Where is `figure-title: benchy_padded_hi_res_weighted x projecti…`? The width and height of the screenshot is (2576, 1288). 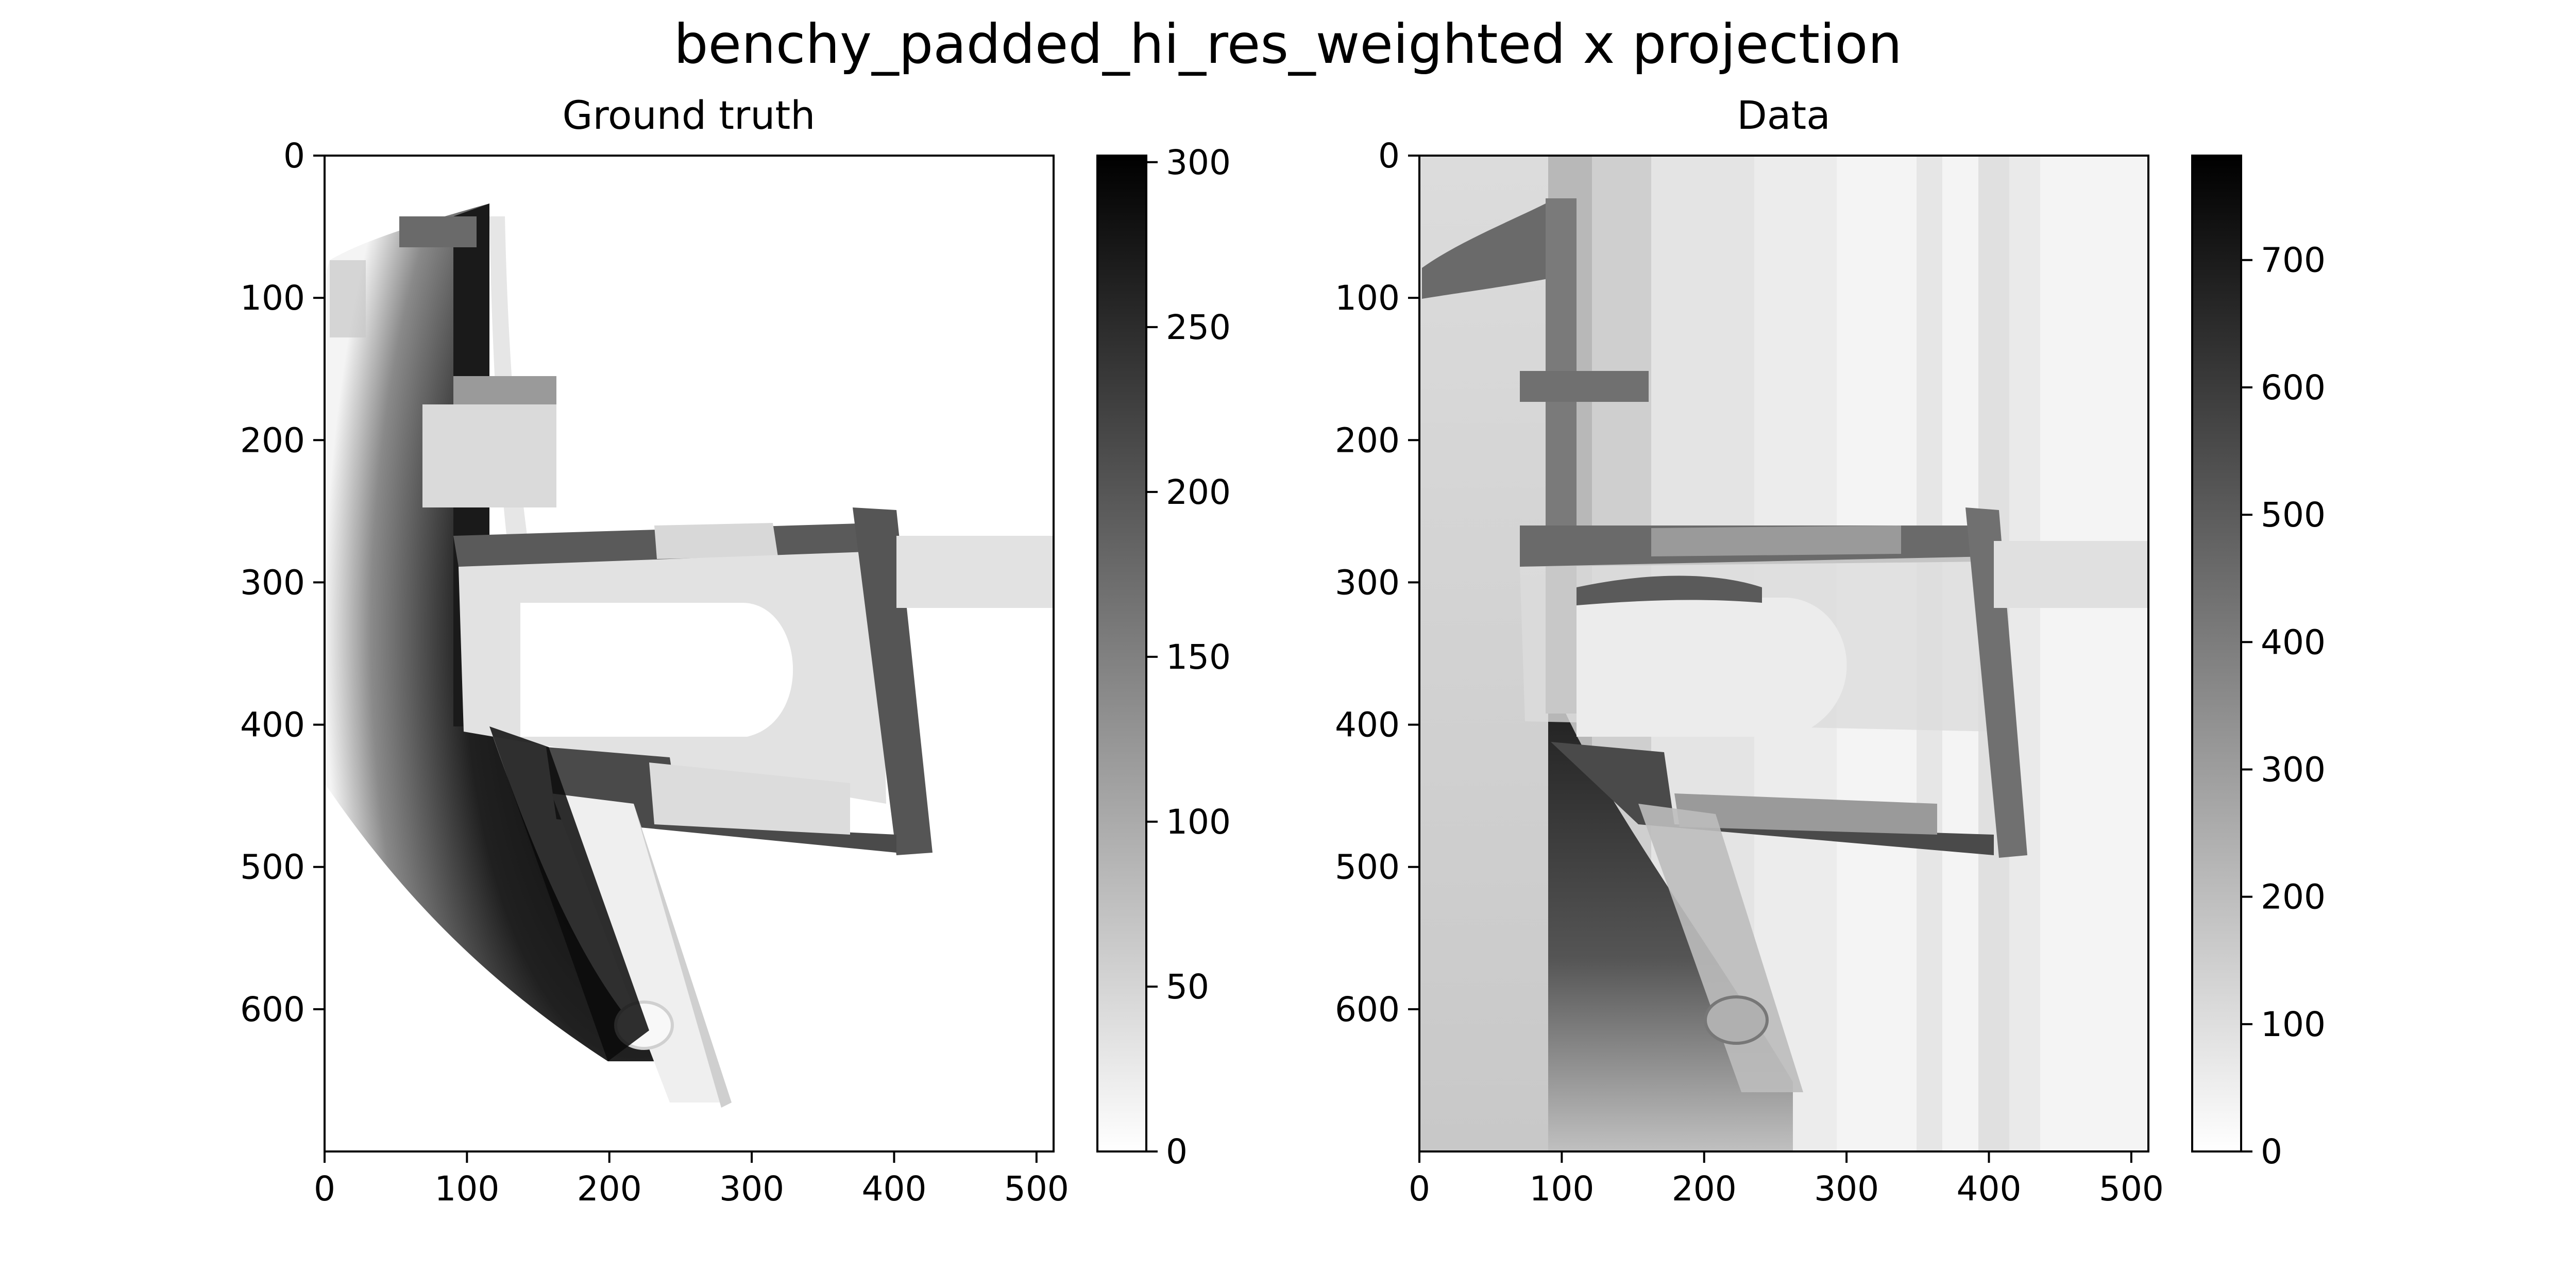
figure-title: benchy_padded_hi_res_weighted x projecti… is located at coordinates (1288, 44).